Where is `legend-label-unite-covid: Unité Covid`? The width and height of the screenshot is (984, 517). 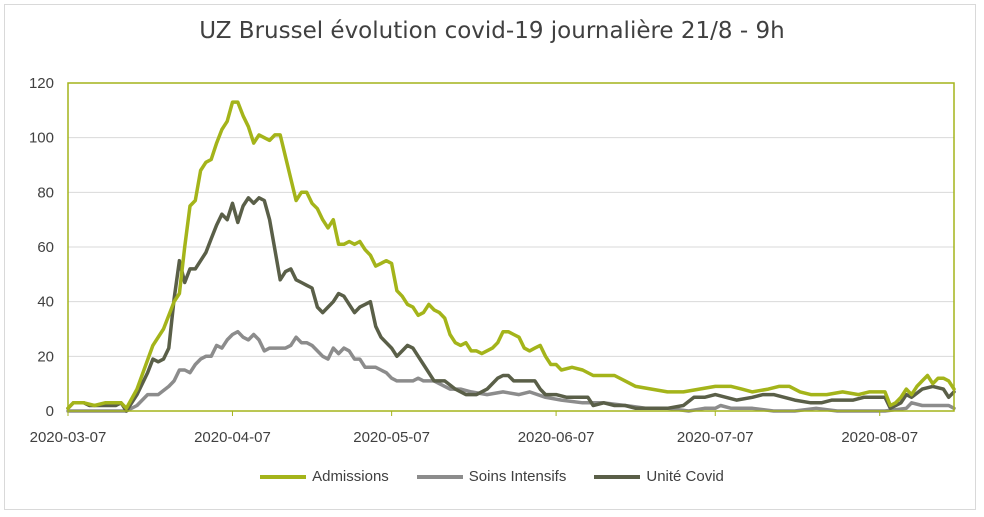
legend-label-unite-covid: Unité Covid is located at coordinates (685, 476).